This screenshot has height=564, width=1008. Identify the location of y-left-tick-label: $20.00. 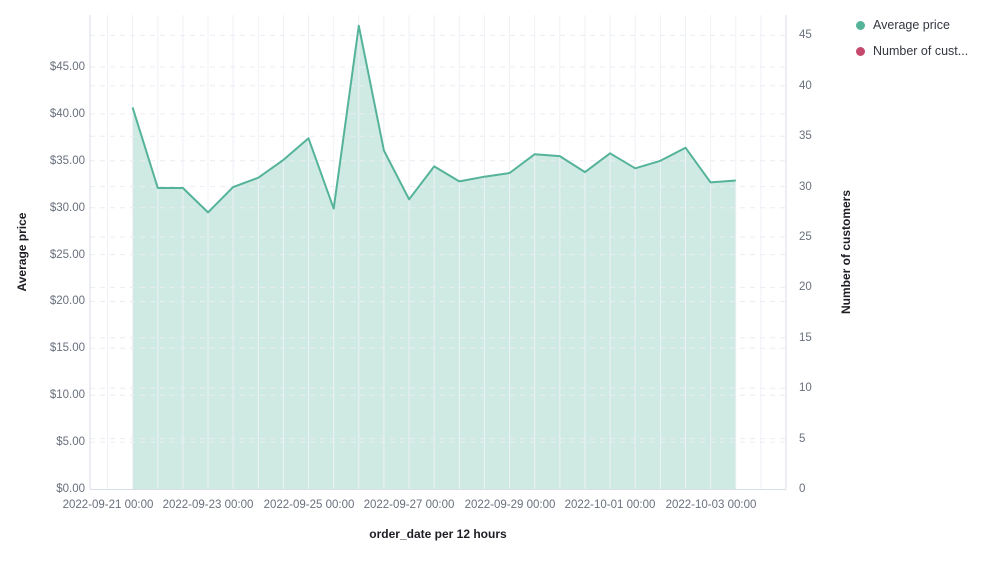
(67, 301).